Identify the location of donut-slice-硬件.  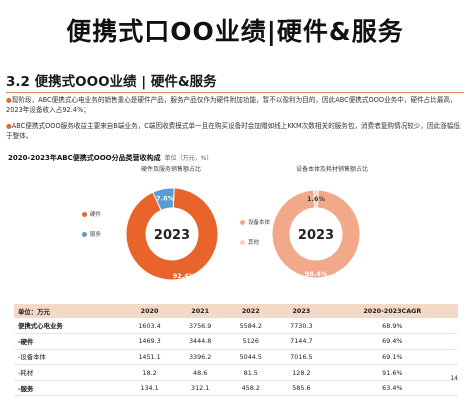
(172, 234).